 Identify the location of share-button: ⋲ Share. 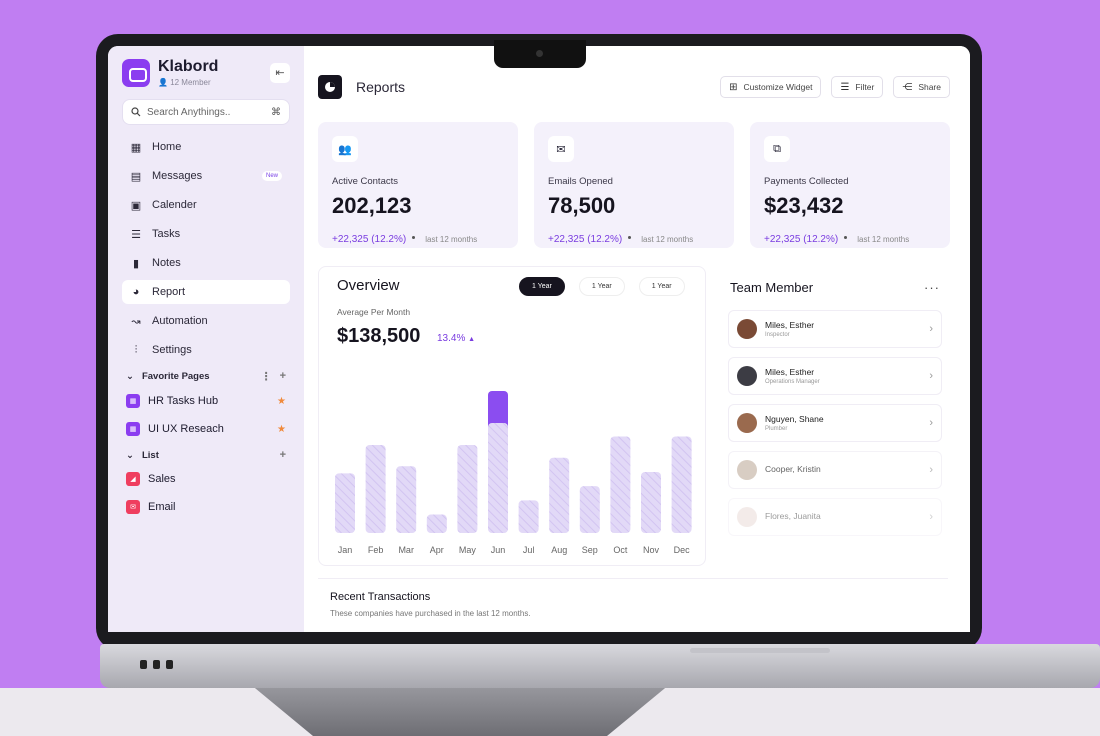
(921, 87).